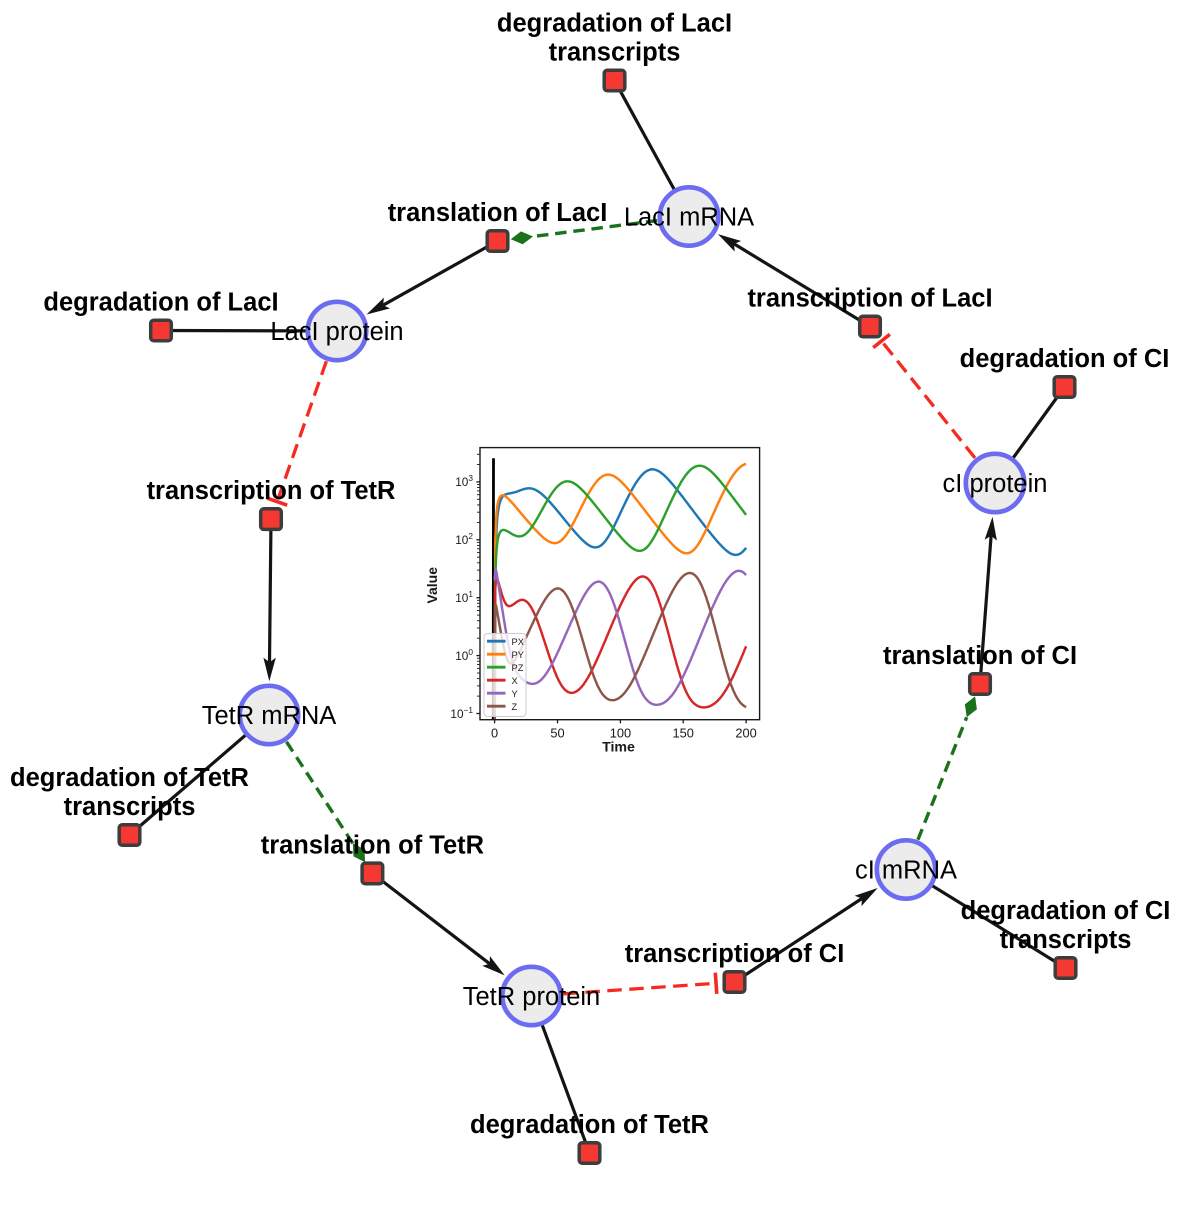  I want to click on svg-text: PX, so click(518, 642).